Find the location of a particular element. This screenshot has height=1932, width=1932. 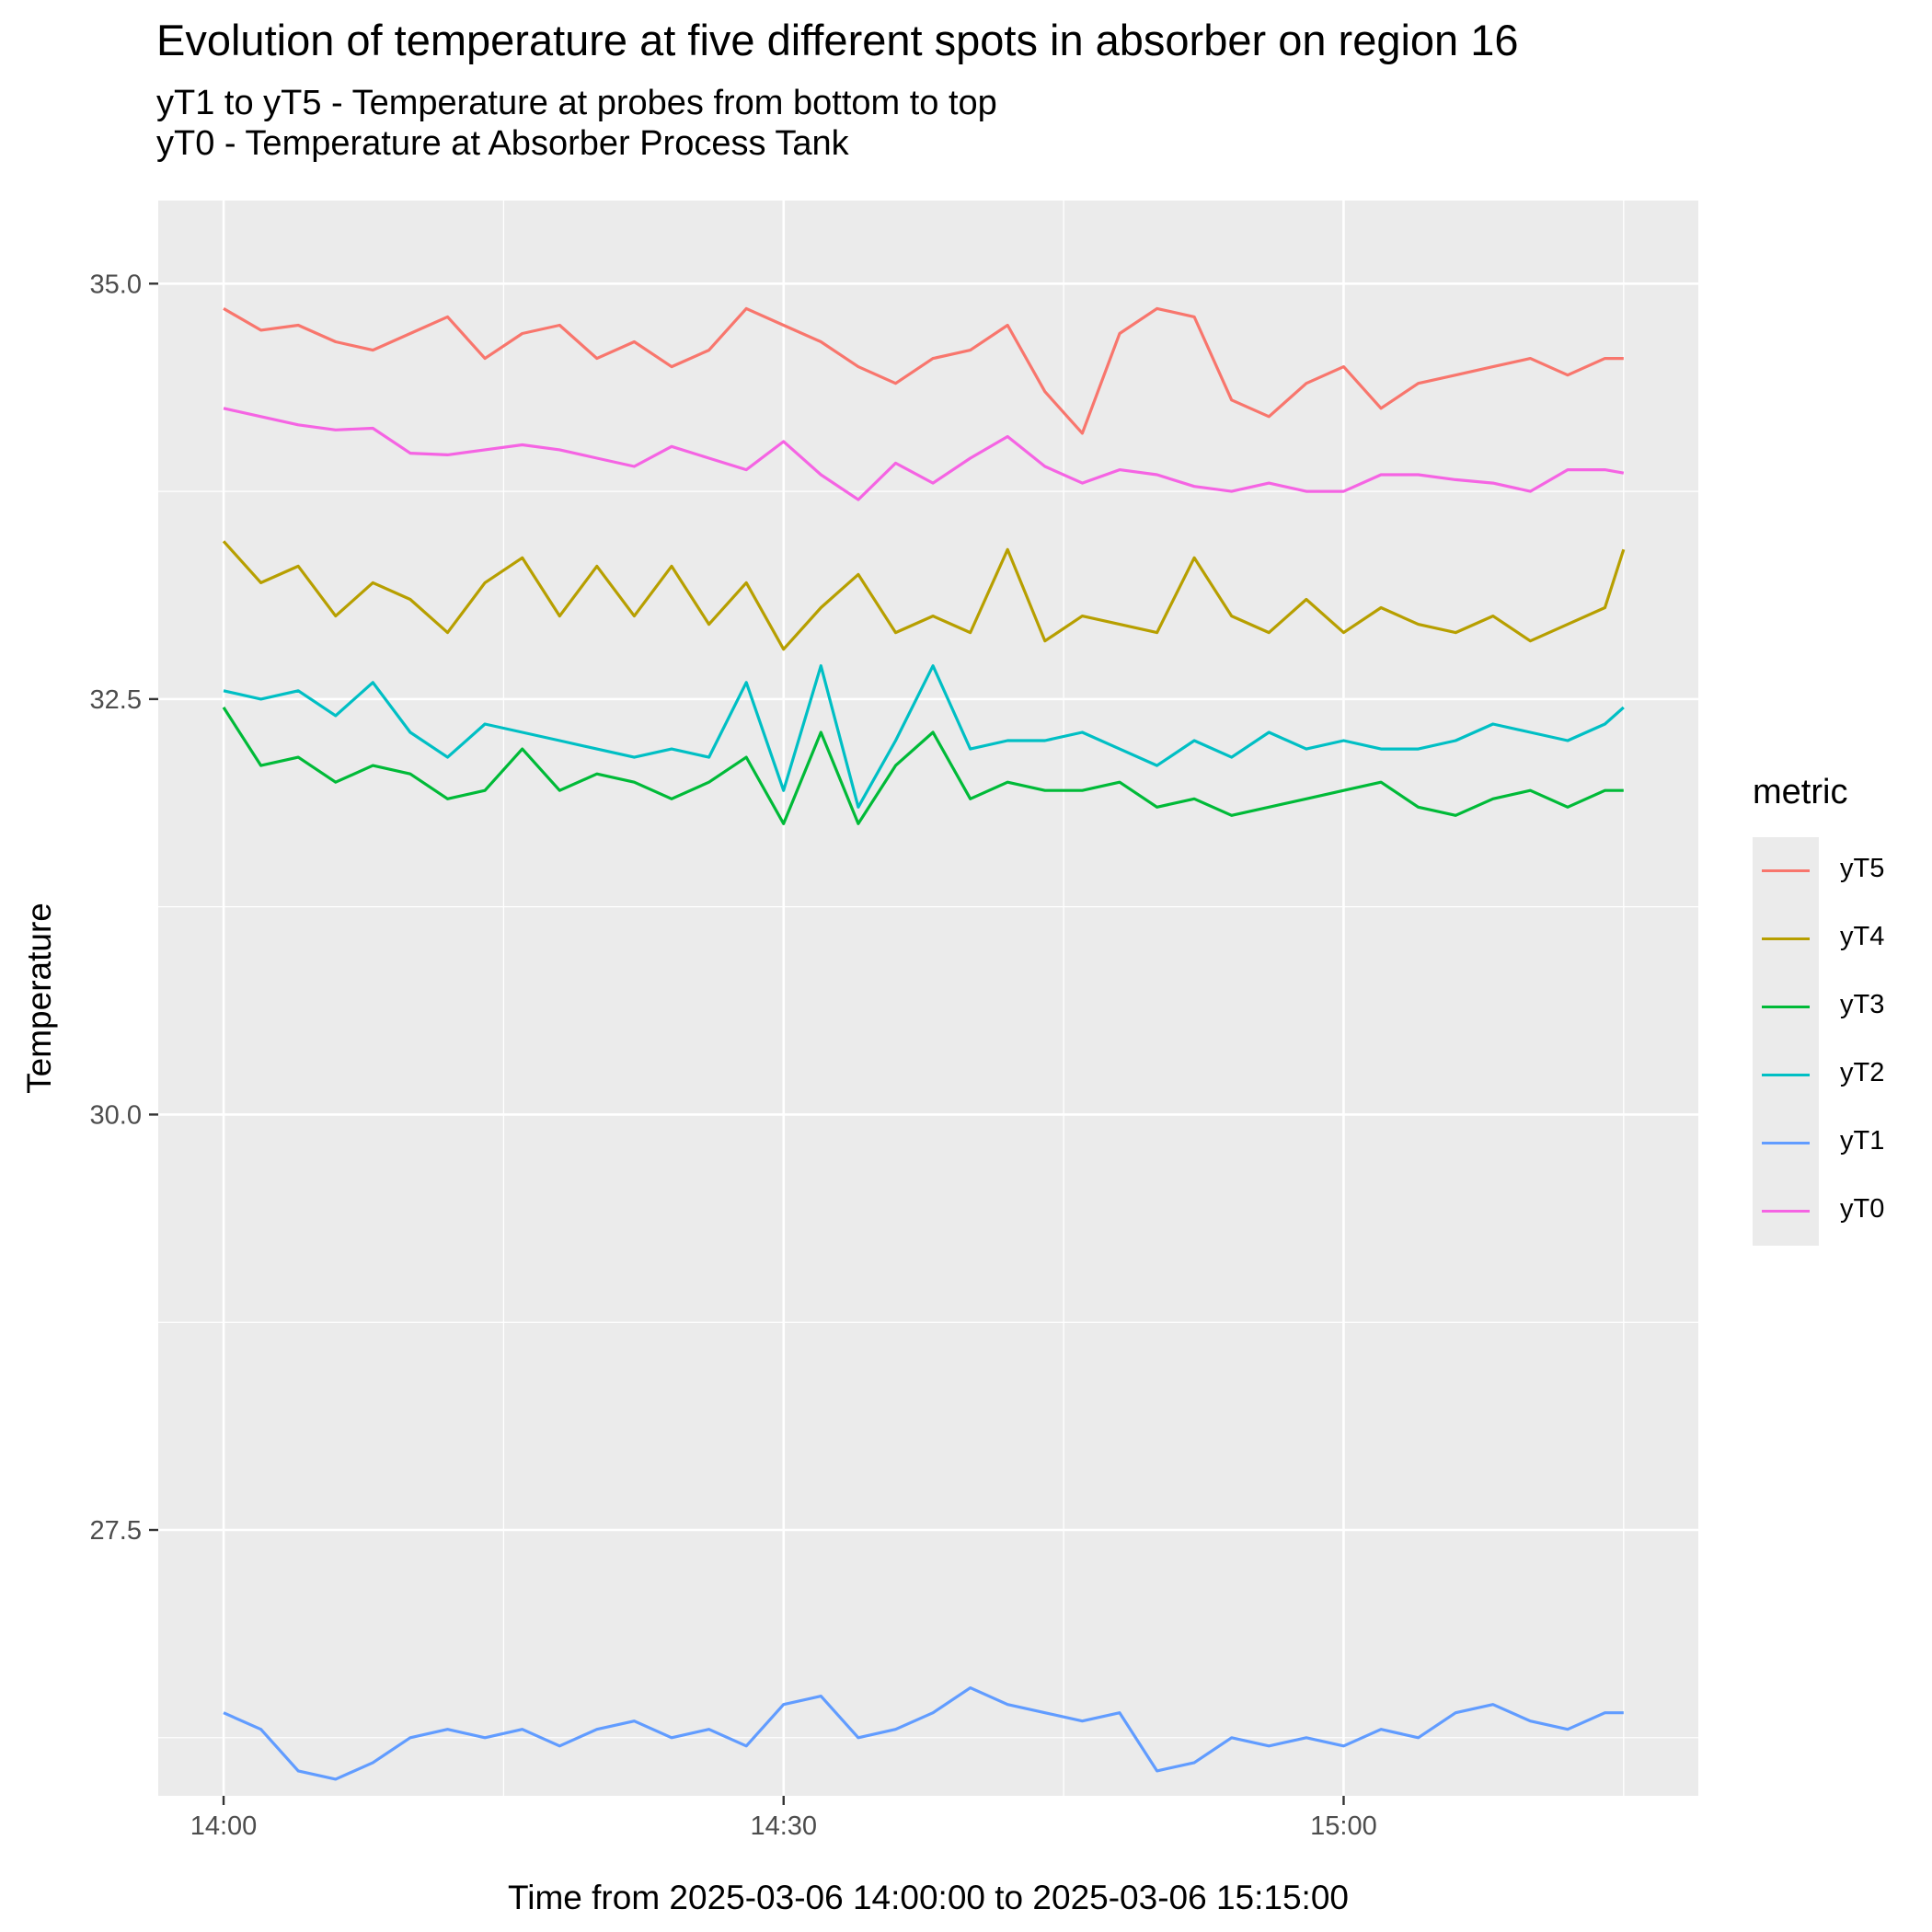

x-tick-label: 14:00 is located at coordinates (224, 1826).